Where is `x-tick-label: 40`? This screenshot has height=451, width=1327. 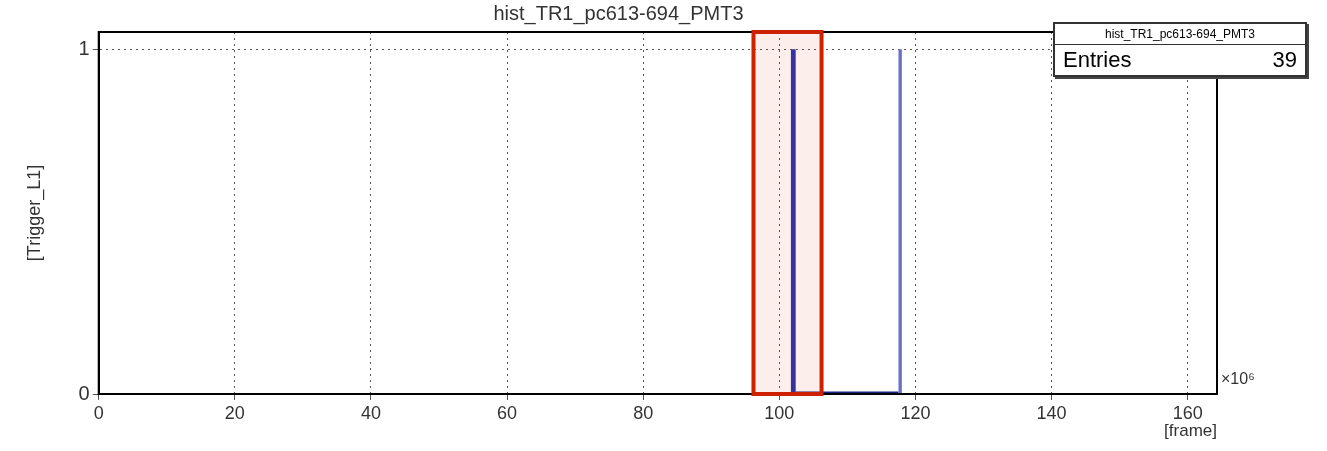 x-tick-label: 40 is located at coordinates (370, 412).